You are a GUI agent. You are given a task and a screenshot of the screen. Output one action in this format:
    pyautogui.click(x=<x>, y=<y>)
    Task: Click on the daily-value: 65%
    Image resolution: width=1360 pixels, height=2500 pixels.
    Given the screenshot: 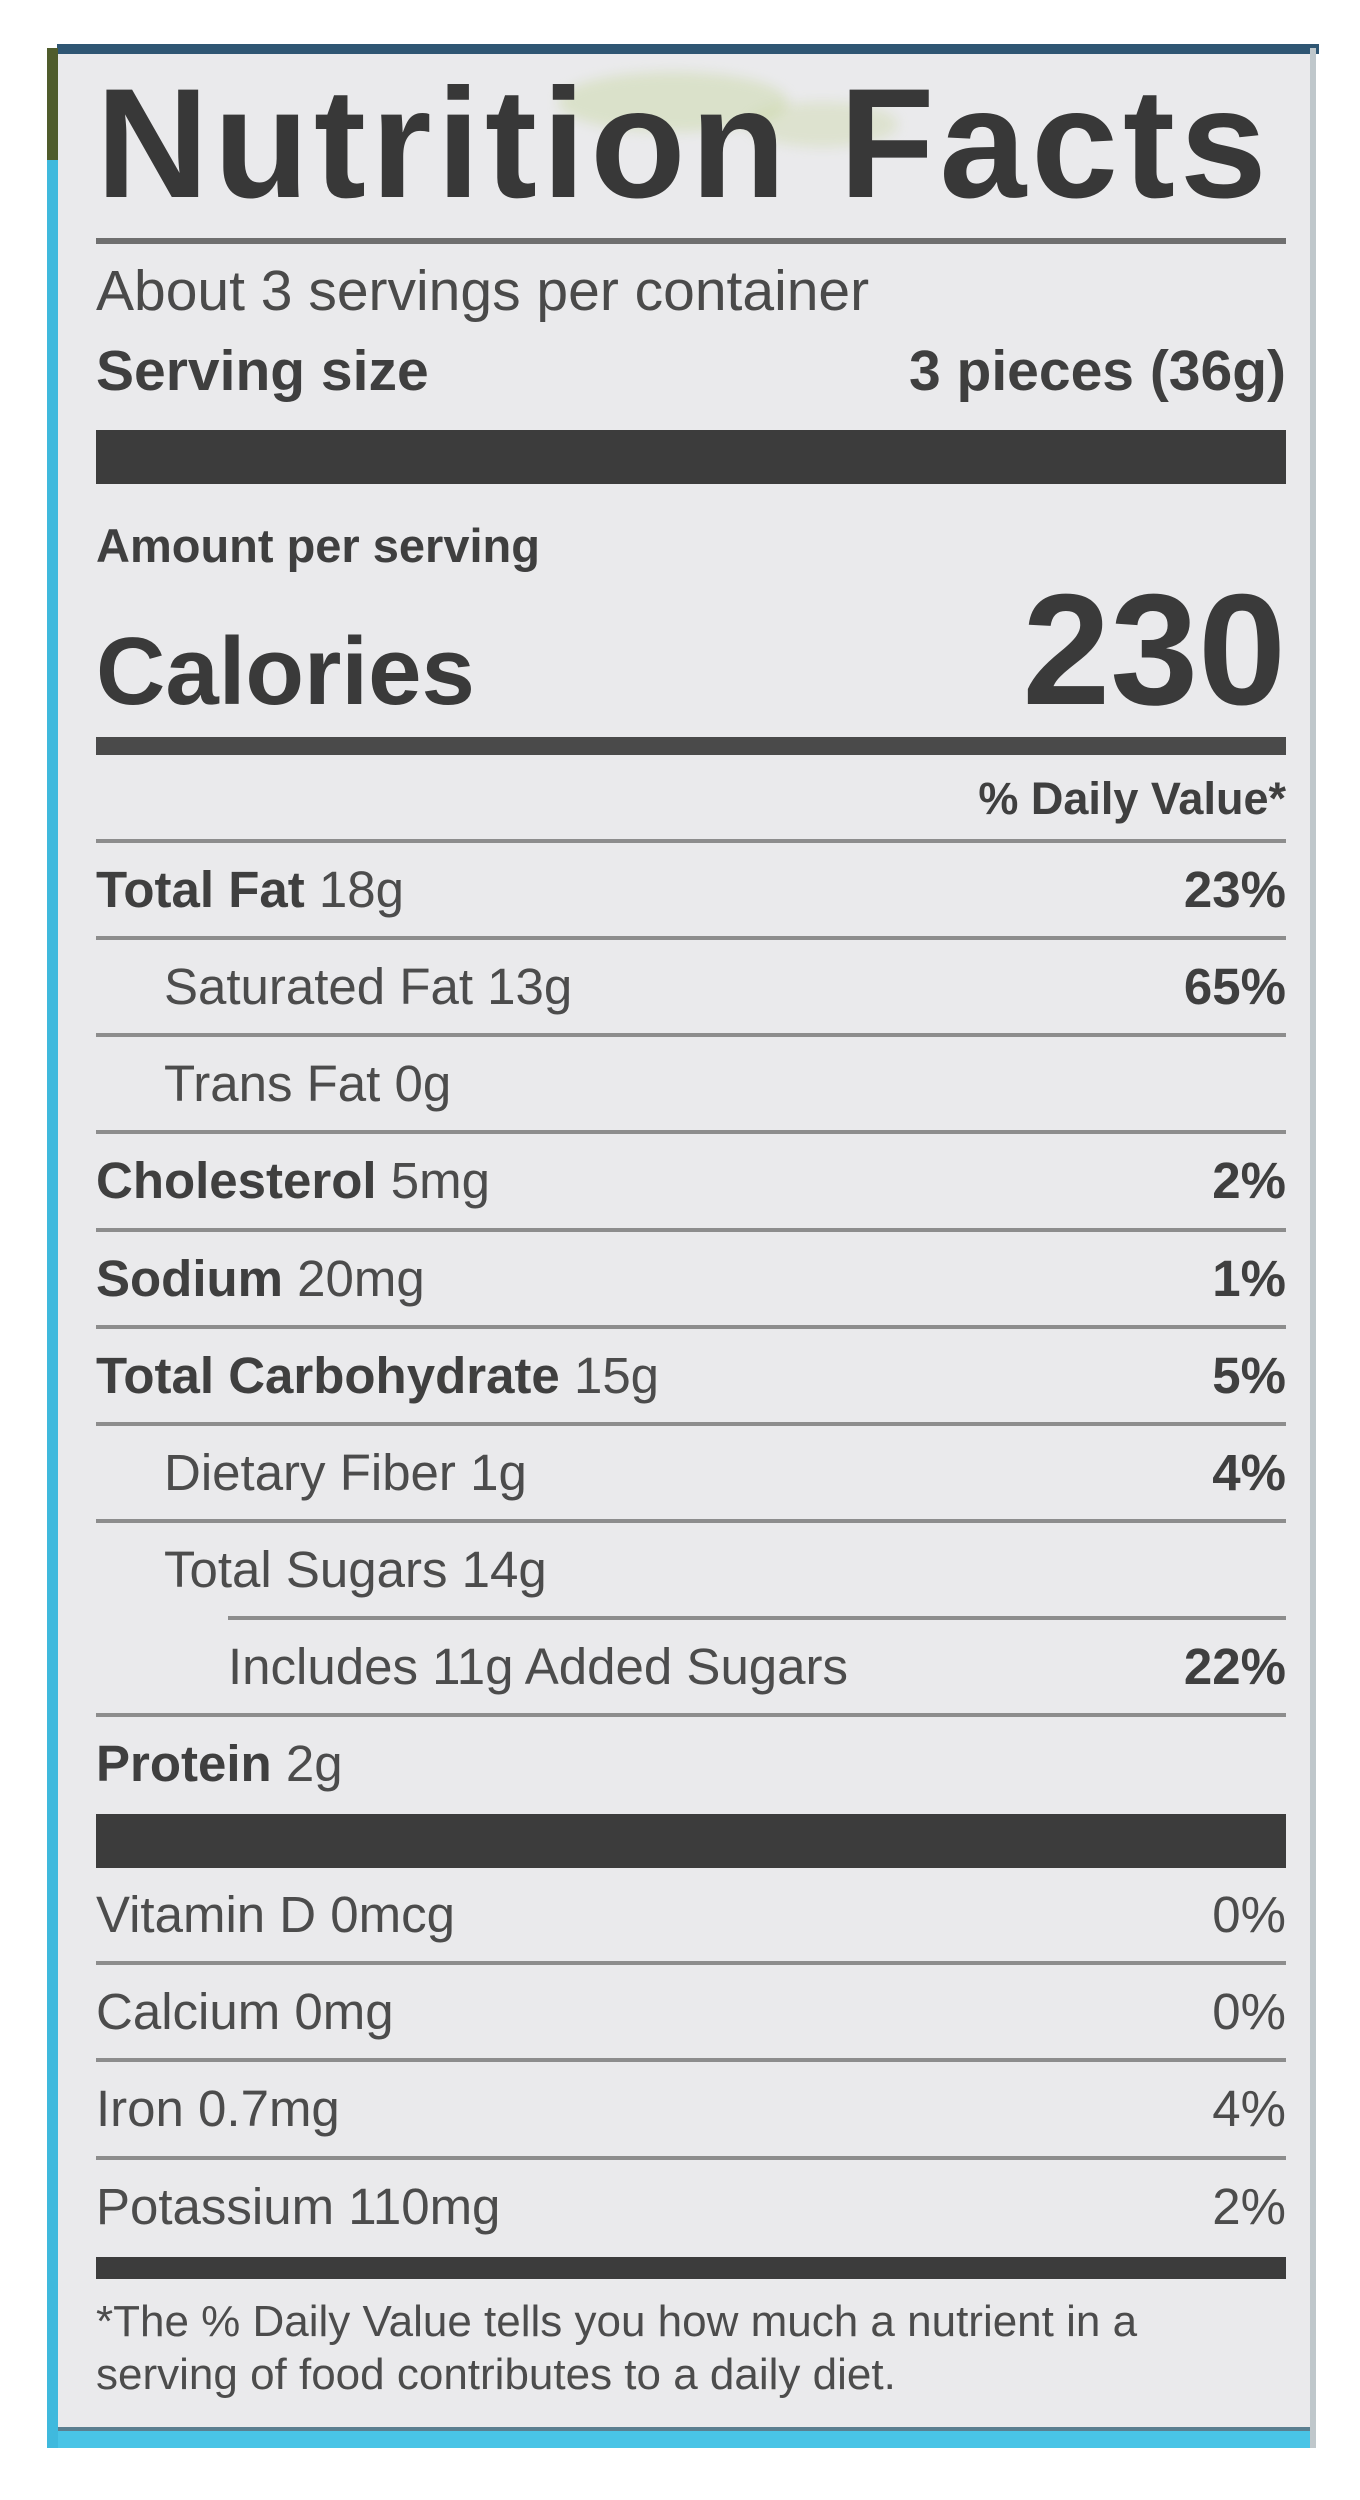 What is the action you would take?
    pyautogui.click(x=1234, y=987)
    